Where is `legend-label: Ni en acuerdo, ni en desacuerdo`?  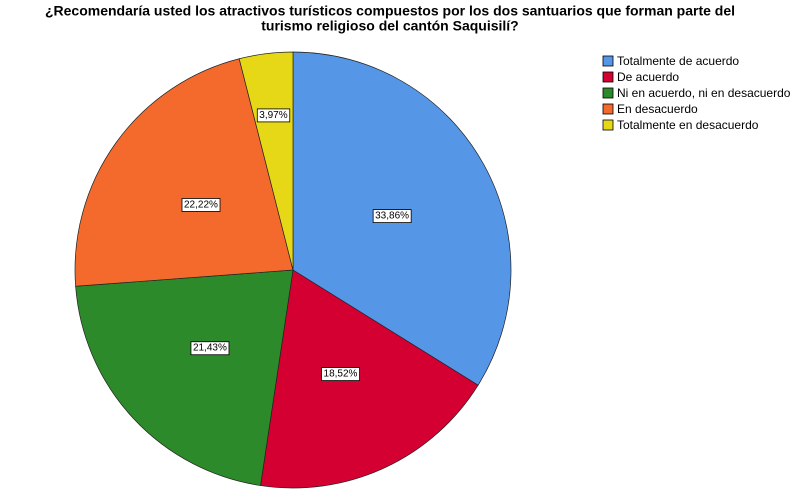
legend-label: Ni en acuerdo, ni en desacuerdo is located at coordinates (704, 93).